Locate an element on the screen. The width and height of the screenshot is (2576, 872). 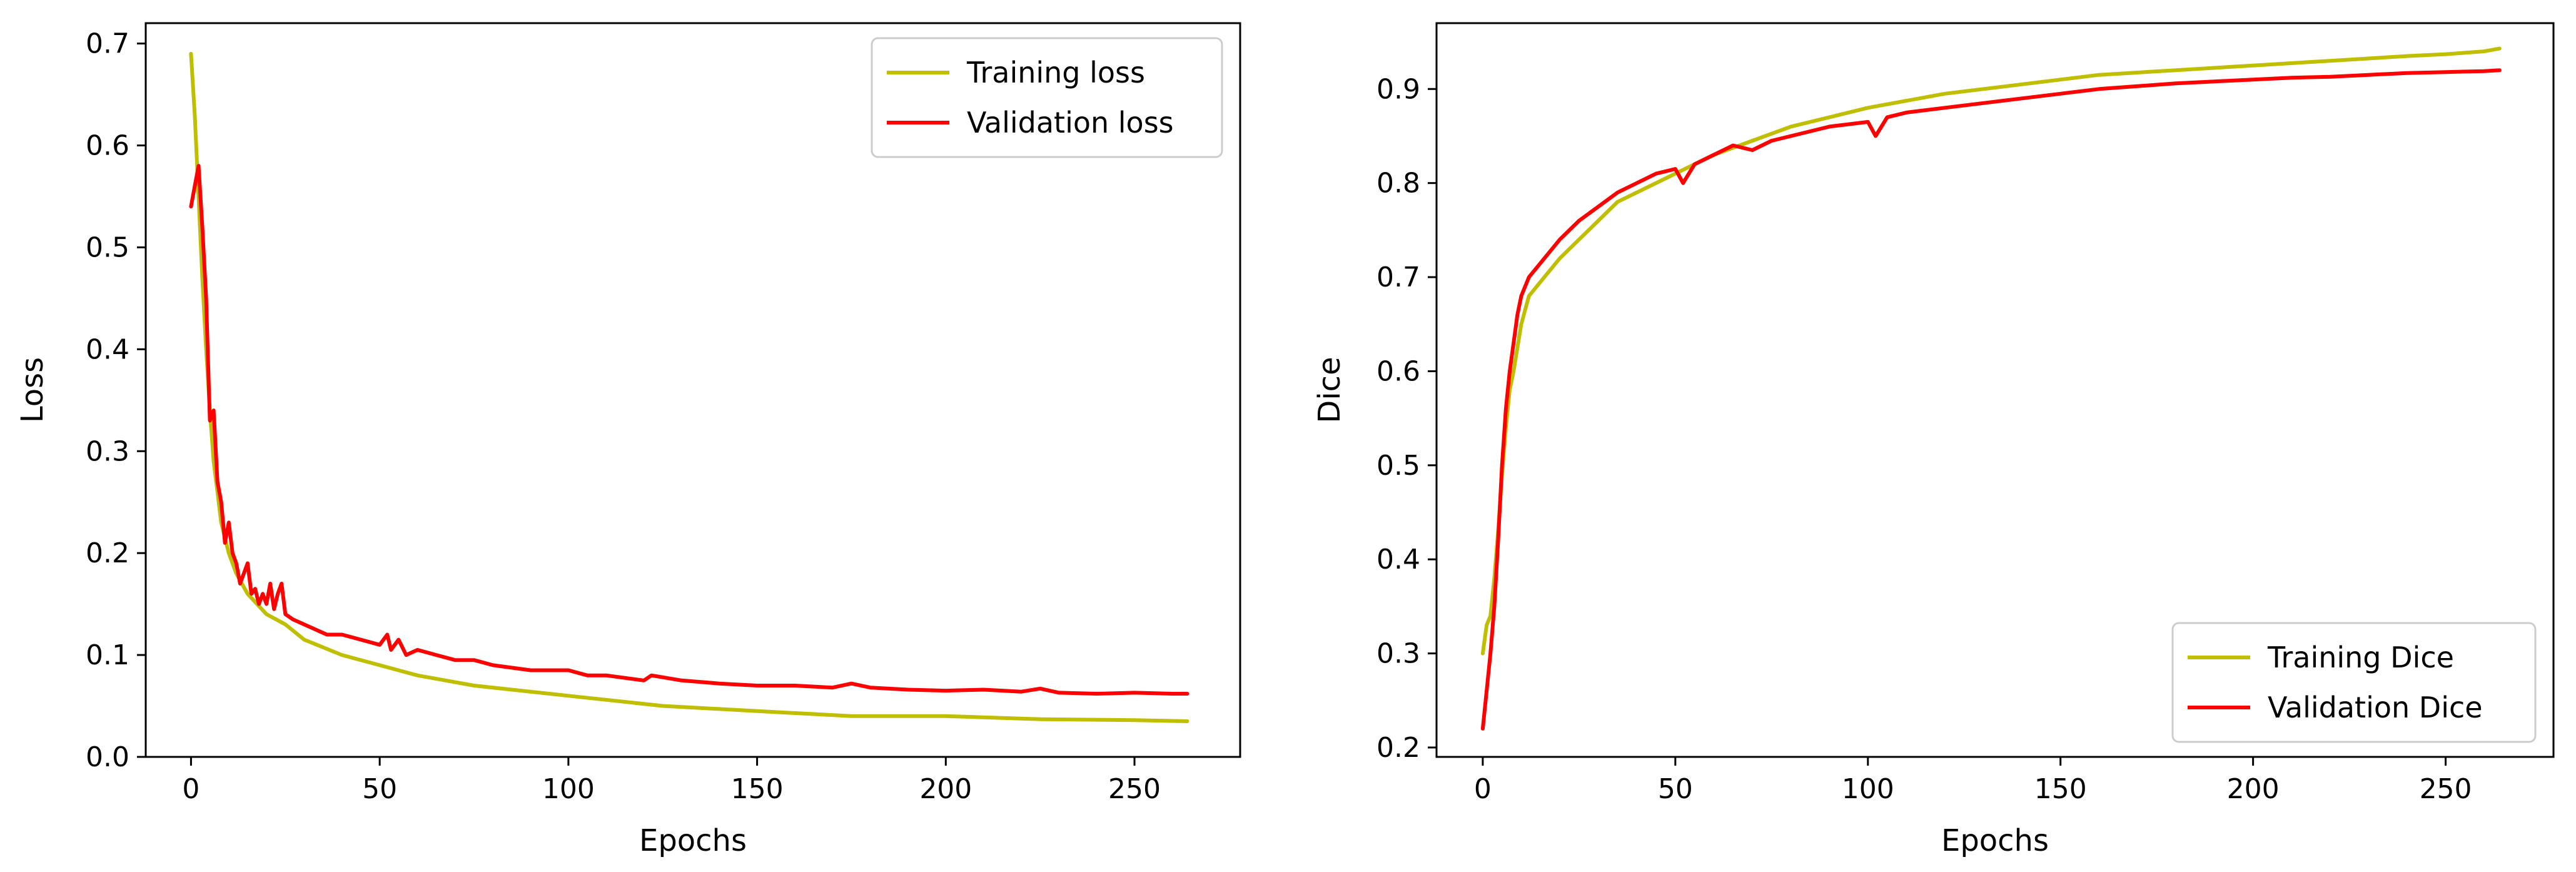
legend: Training Dice Validation Dice is located at coordinates (2354, 682).